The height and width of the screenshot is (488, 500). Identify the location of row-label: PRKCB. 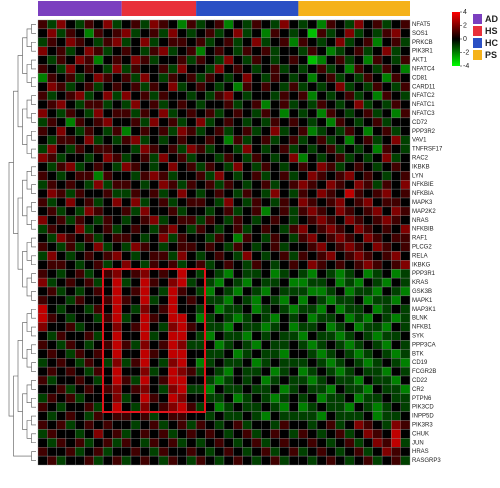
(422, 43).